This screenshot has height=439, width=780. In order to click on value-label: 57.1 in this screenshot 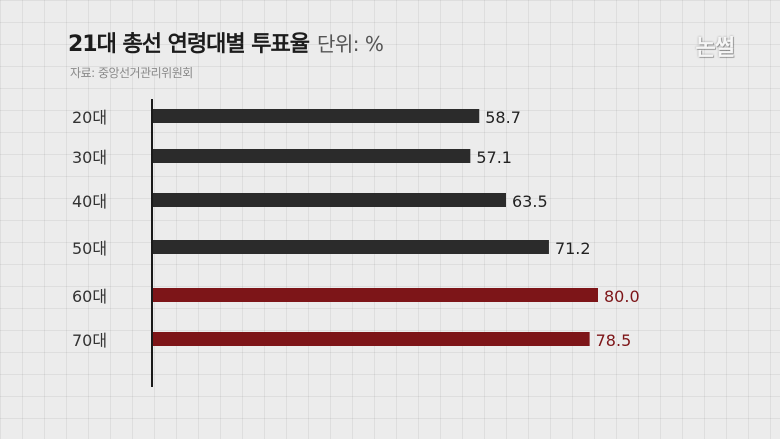, I will do `click(494, 157)`.